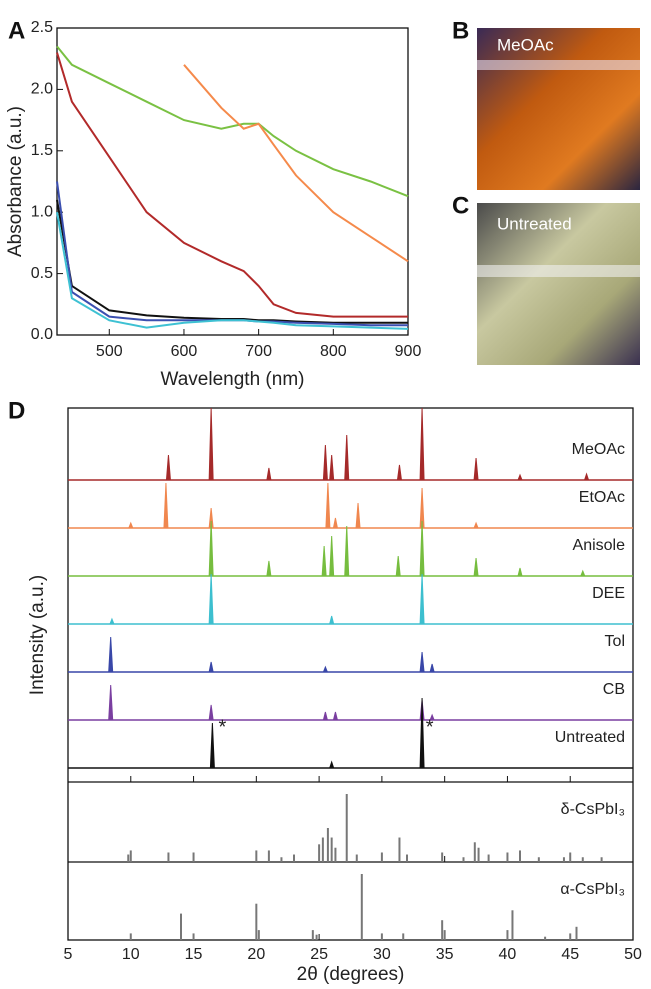 The height and width of the screenshot is (989, 651). What do you see at coordinates (445, 954) in the screenshot?
I see `x-tick-label: 35` at bounding box center [445, 954].